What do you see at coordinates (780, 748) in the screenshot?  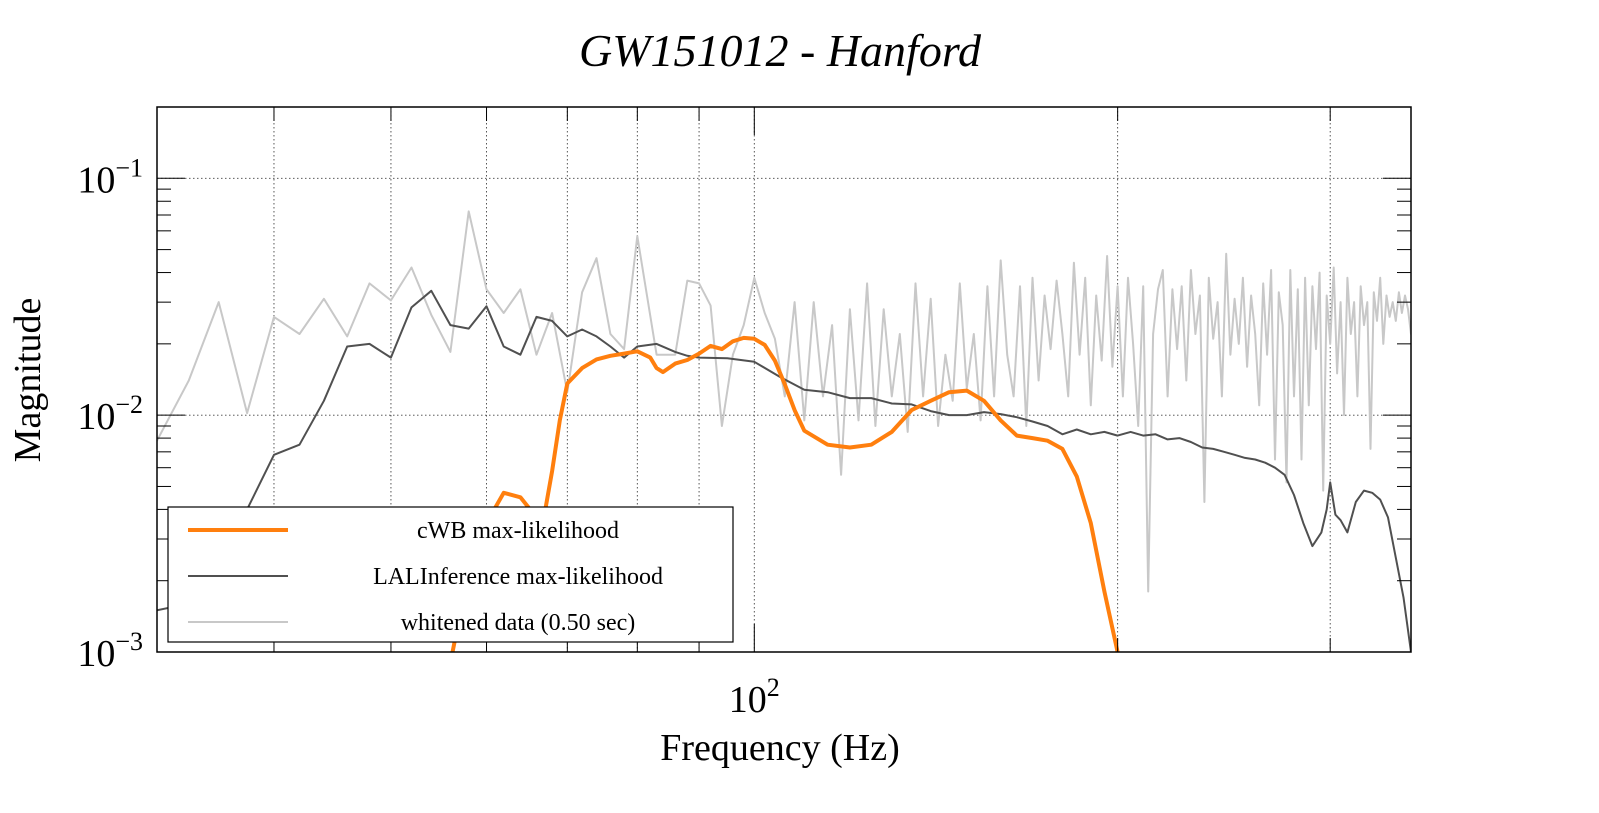 I see `x-axis-label: Frequency (Hz)` at bounding box center [780, 748].